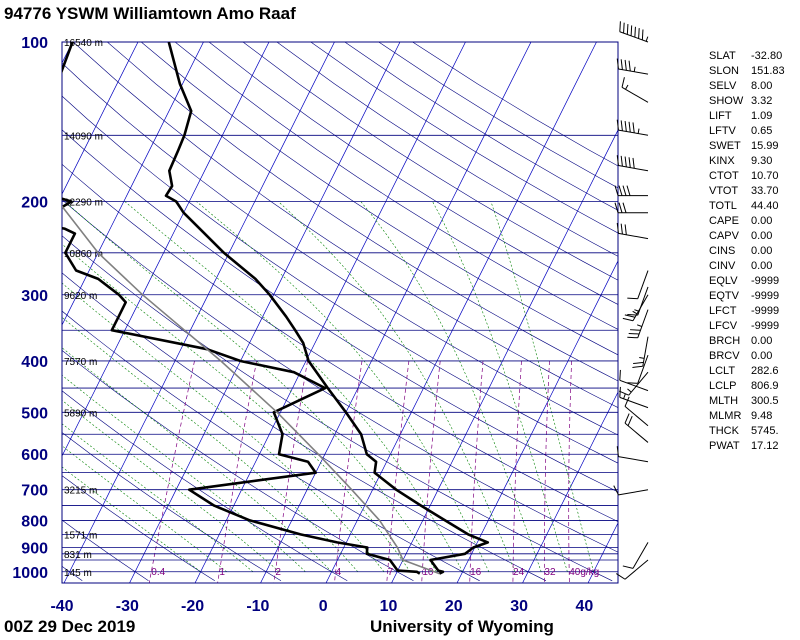  I want to click on index-name: PWAT, so click(724, 446).